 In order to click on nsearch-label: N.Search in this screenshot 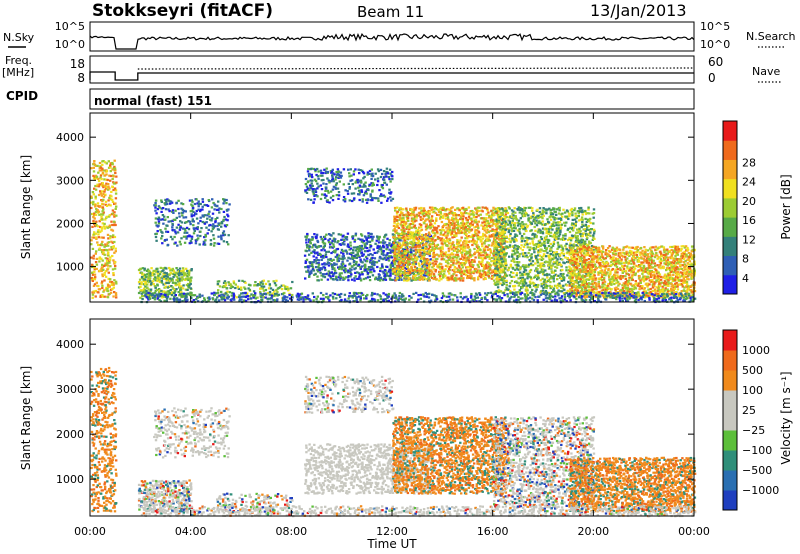, I will do `click(771, 36)`.